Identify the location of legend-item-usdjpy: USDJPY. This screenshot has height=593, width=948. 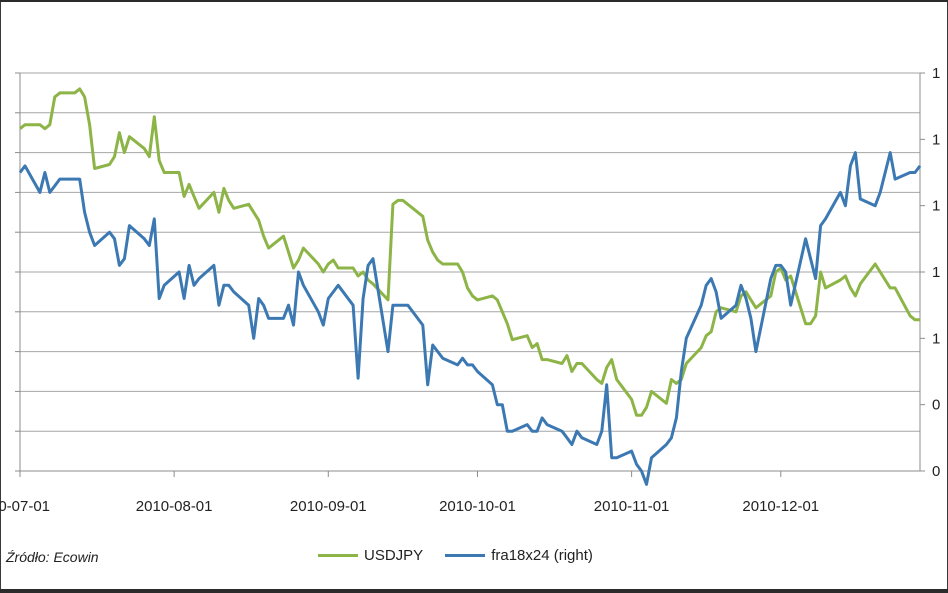
(370, 555).